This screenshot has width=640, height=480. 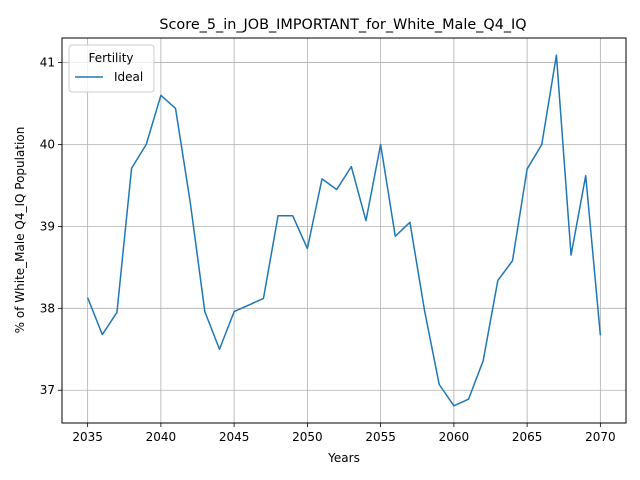 I want to click on legend: Fertility Ideal, so click(x=111, y=68).